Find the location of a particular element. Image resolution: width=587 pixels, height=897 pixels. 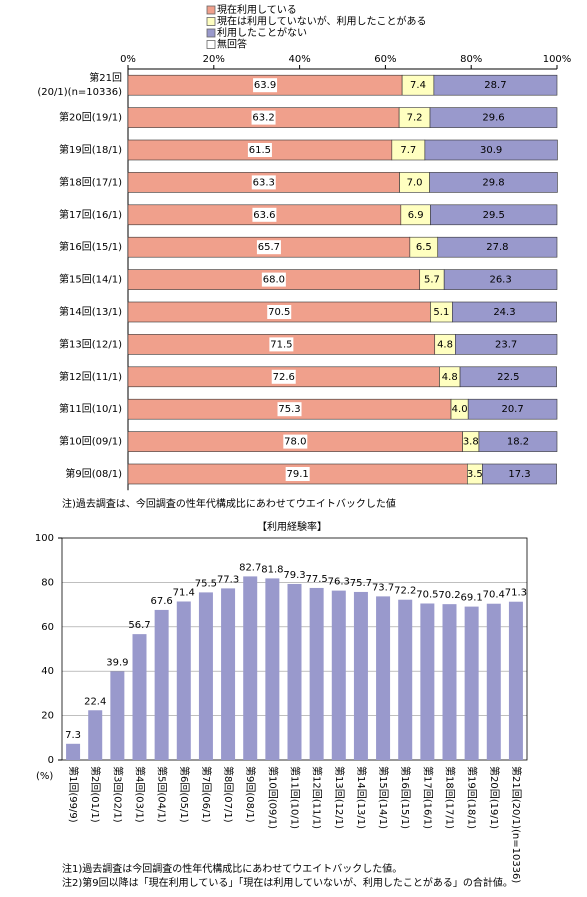

x-tick-label: 第4回(03/1) is located at coordinates (140, 794).